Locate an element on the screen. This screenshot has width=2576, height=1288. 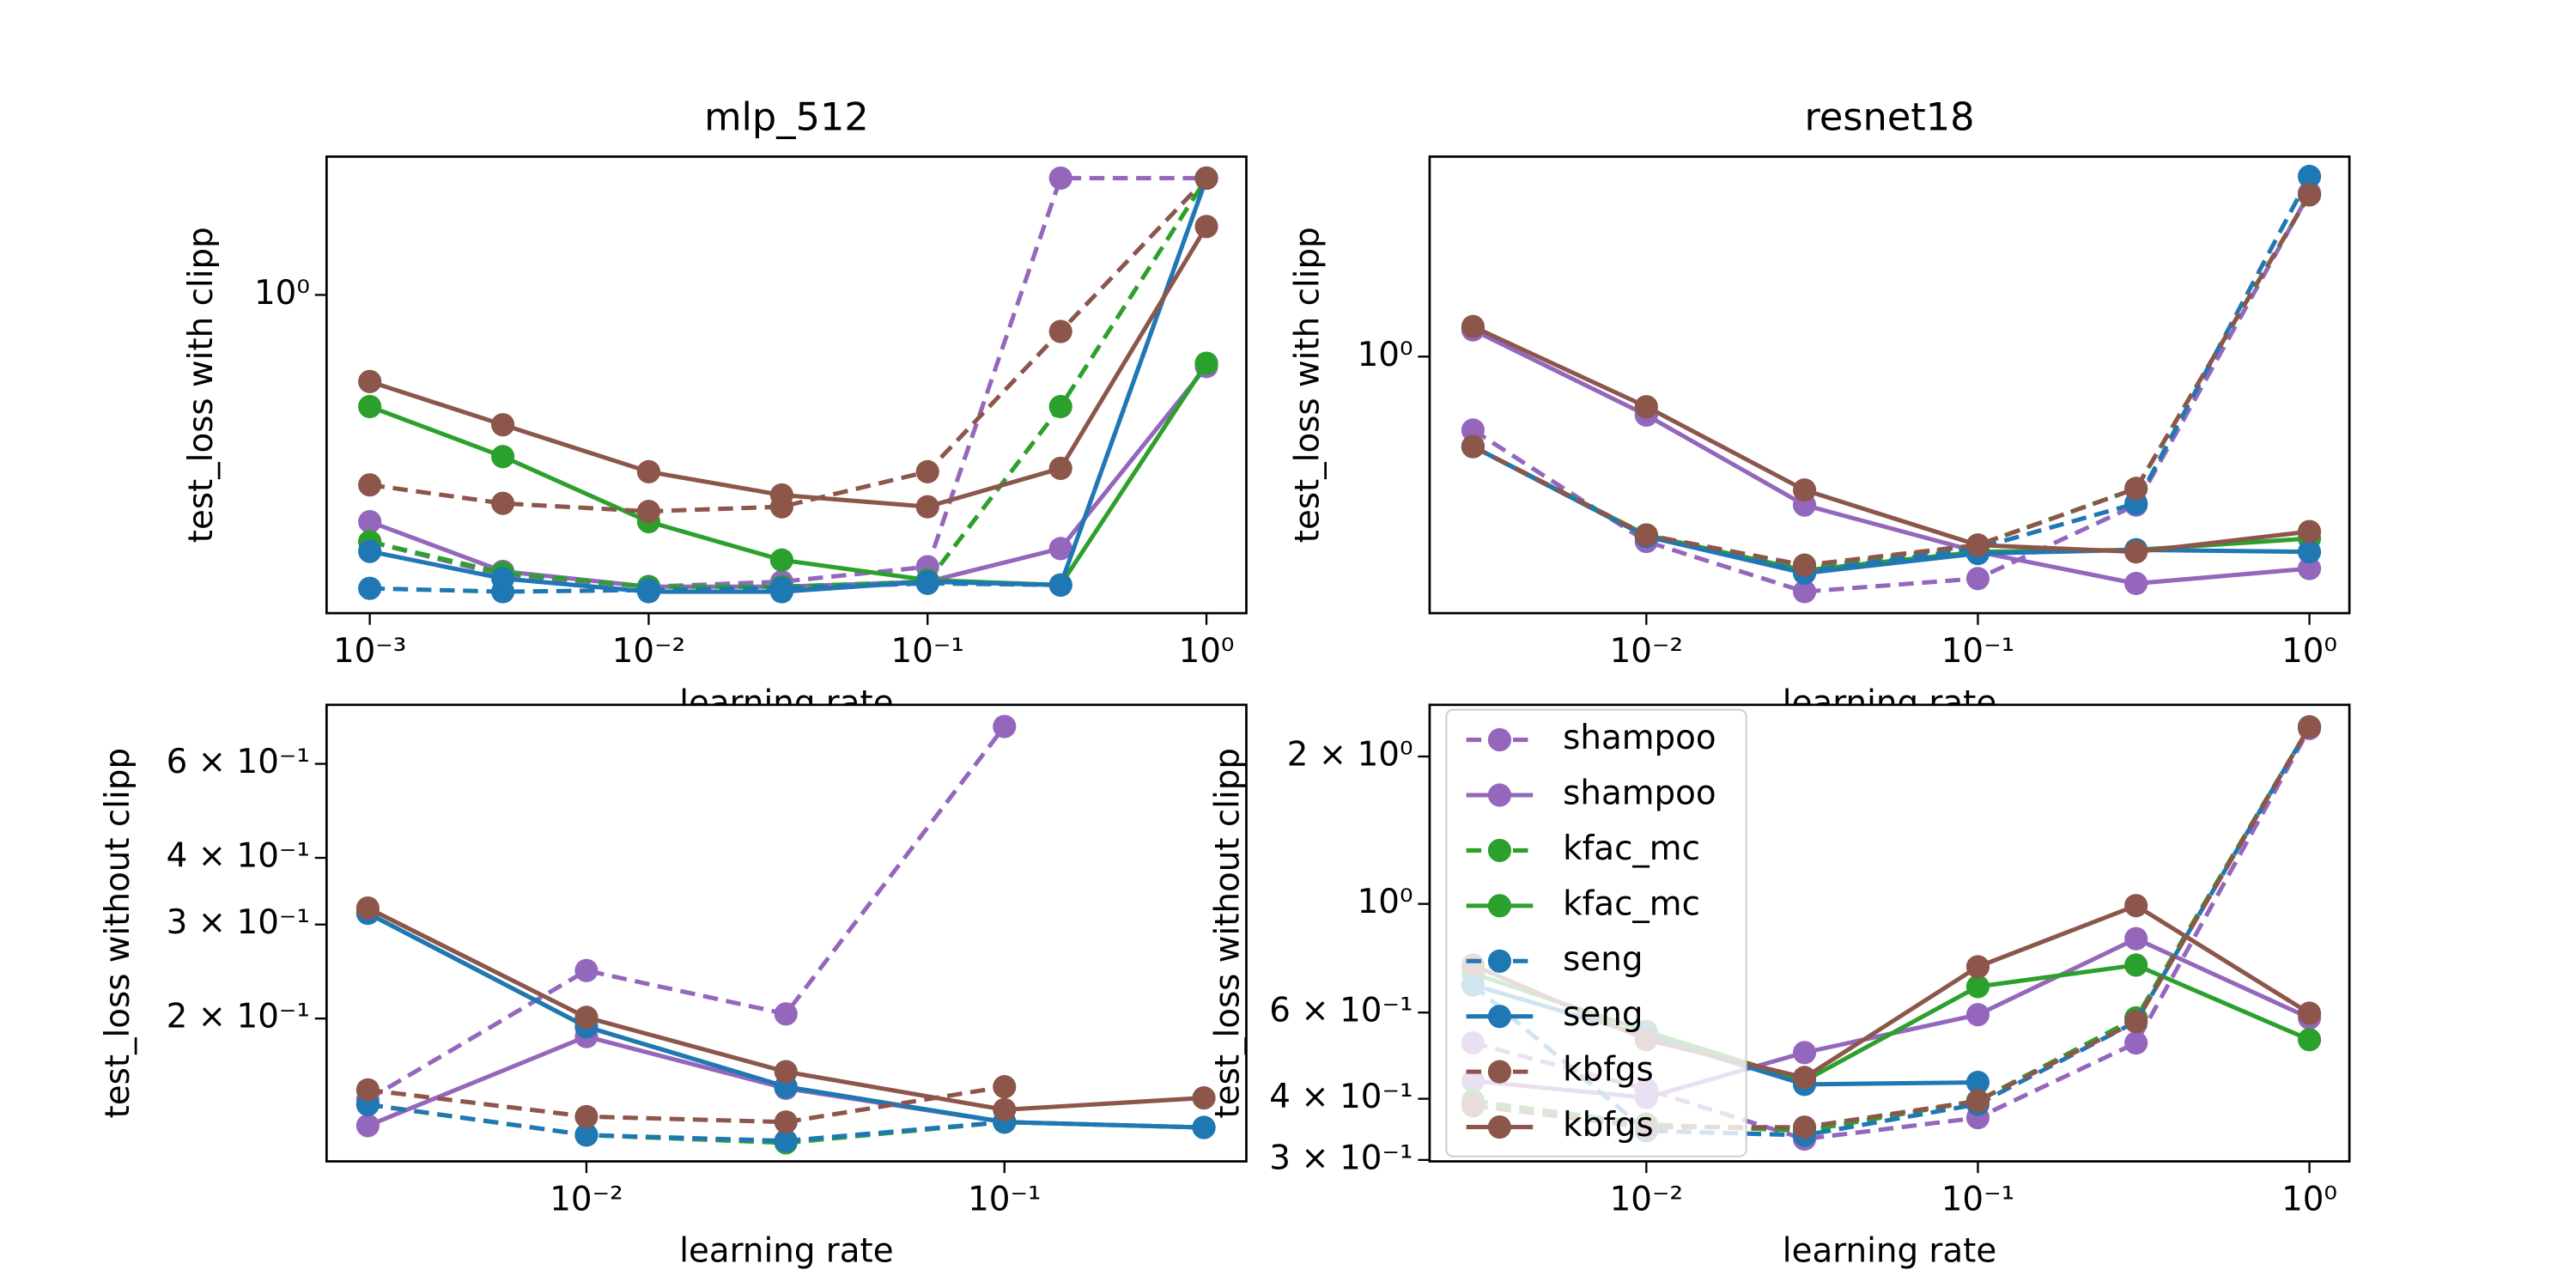
legend-box is located at coordinates (1596, 932).